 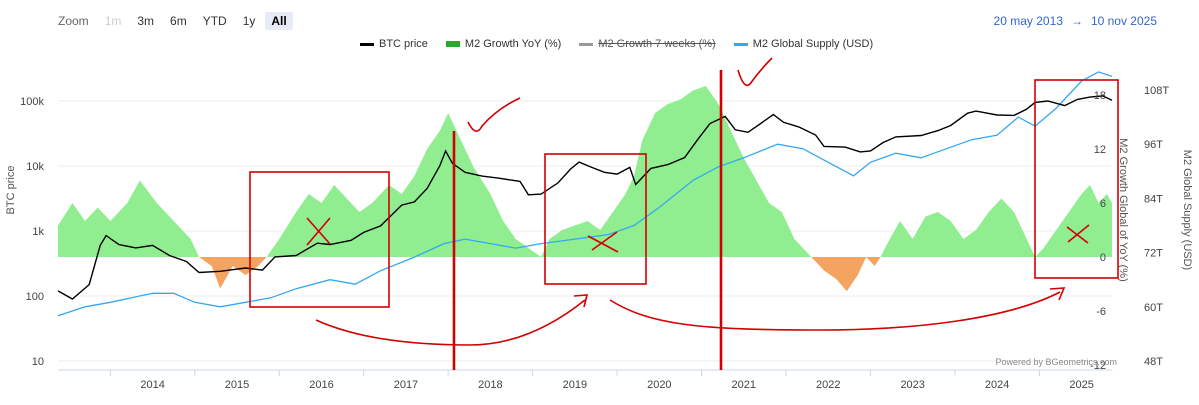 What do you see at coordinates (214, 21) in the screenshot?
I see `zoom-ytd-button: YTD` at bounding box center [214, 21].